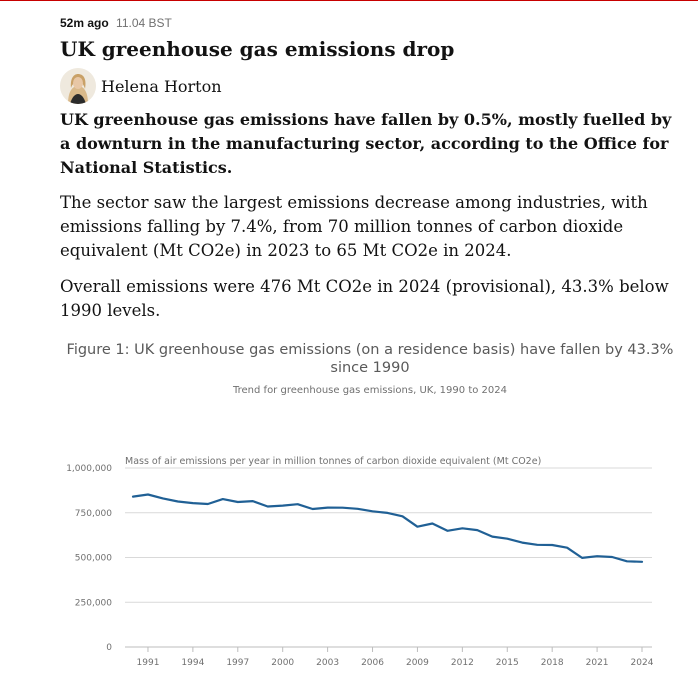  I want to click on y-tick-label: 500,000, so click(93, 559).